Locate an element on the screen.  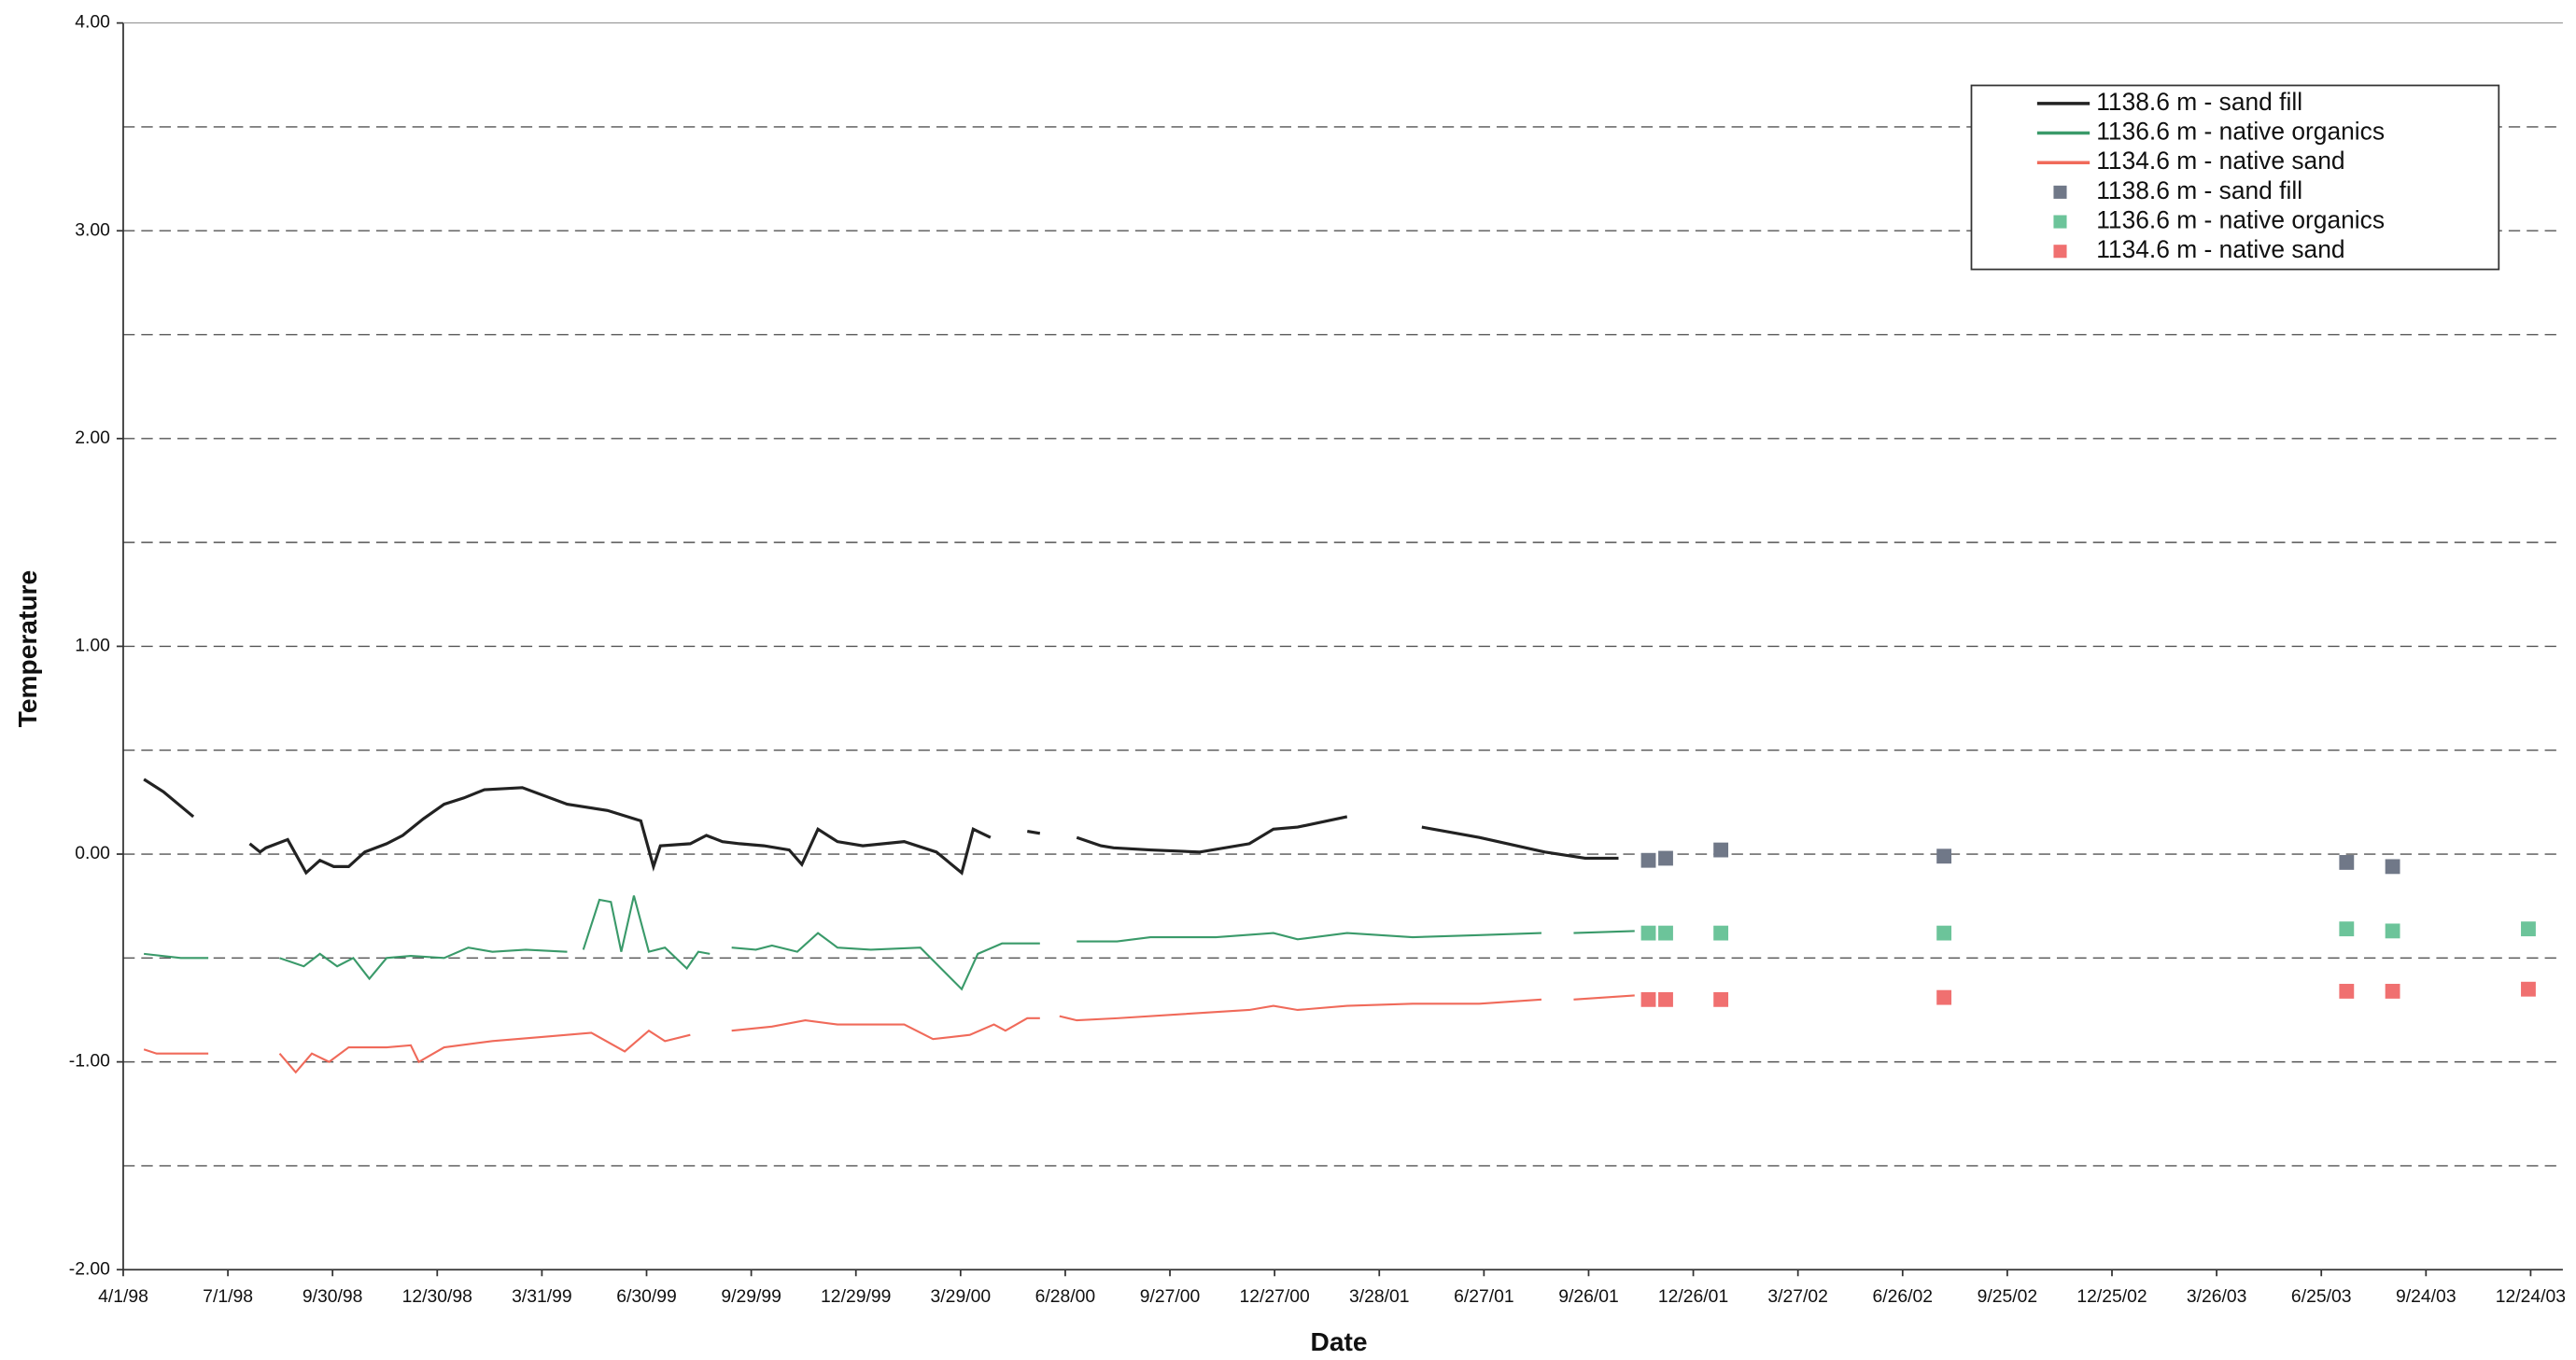
y-tick-label: -1.00 is located at coordinates (89, 1061).